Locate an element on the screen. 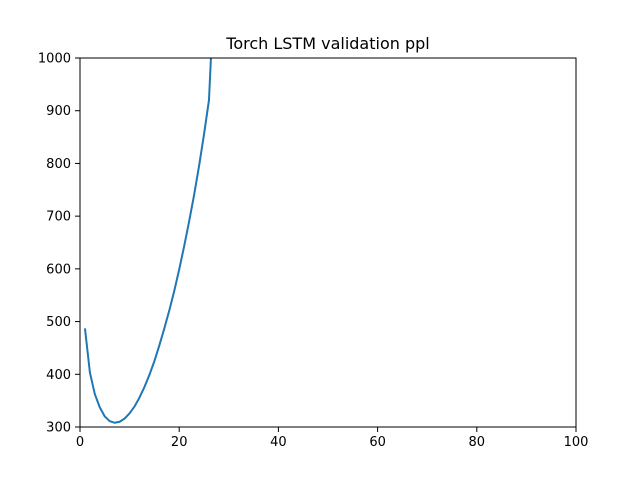 The width and height of the screenshot is (640, 485). y-tick-label-900: 900 is located at coordinates (58, 111).